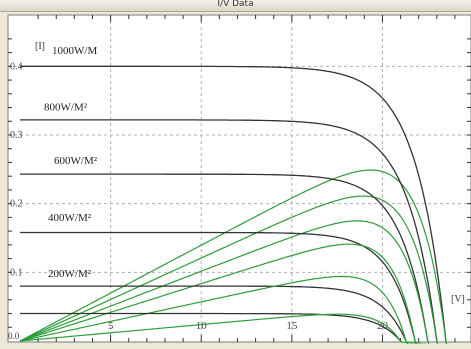 This screenshot has width=471, height=349. I want to click on origin-tick-label: 0.0, so click(14, 336).